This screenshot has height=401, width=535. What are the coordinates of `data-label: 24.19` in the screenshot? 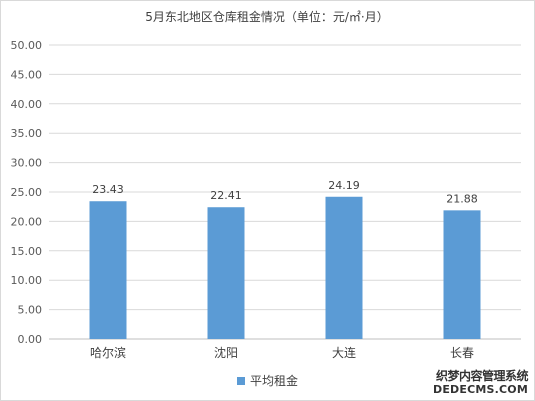 It's located at (344, 185).